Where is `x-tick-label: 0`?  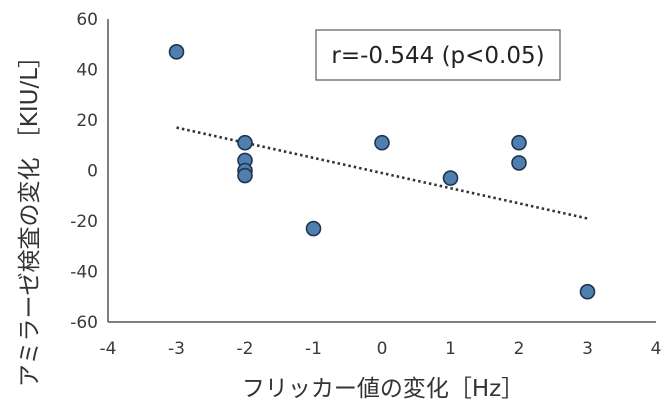 x-tick-label: 0 is located at coordinates (382, 349).